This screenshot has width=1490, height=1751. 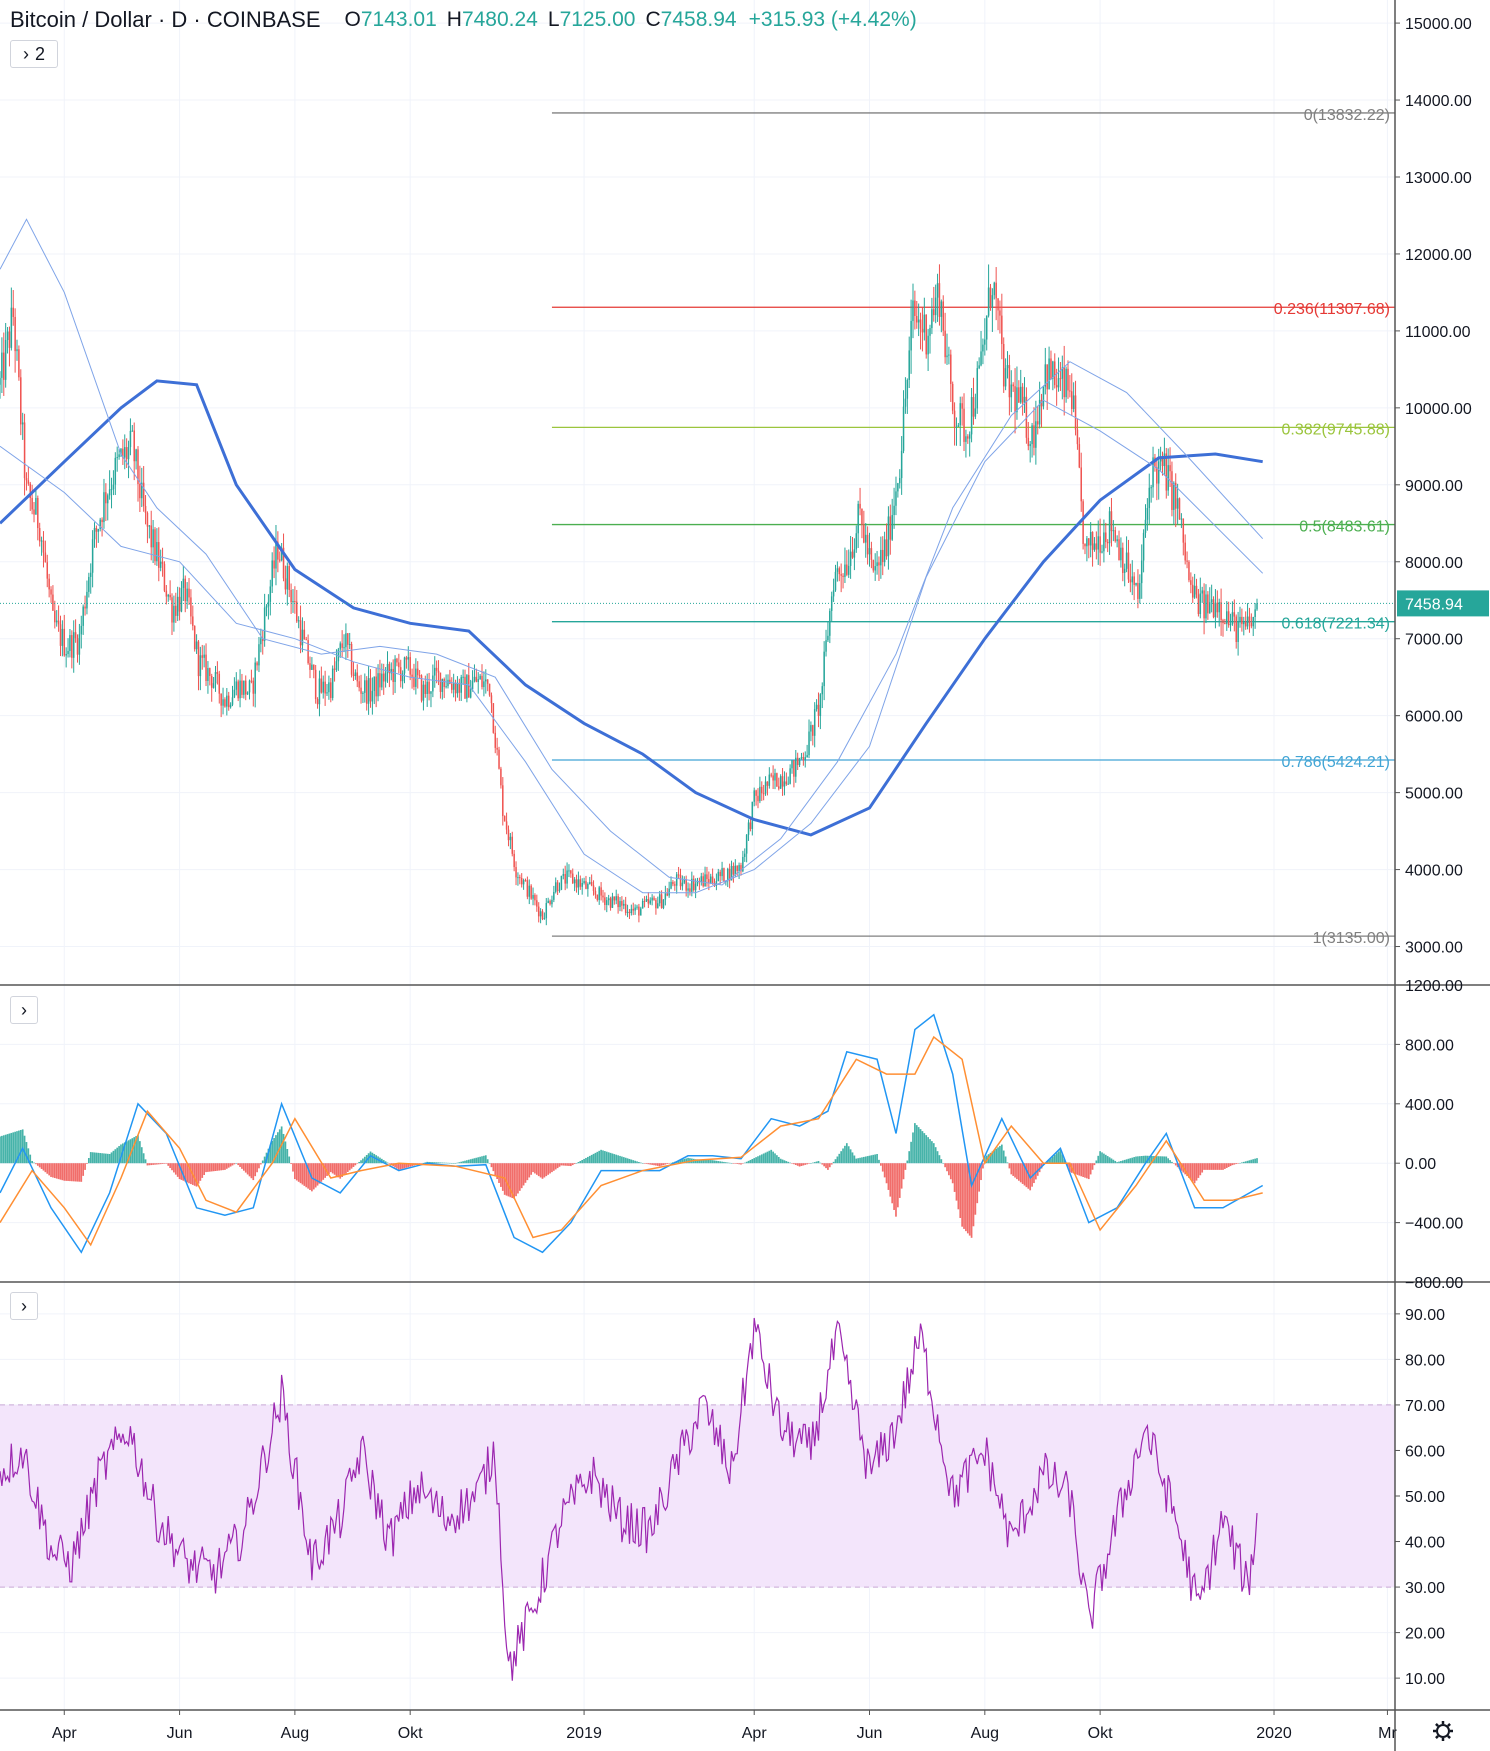 I want to click on indicators-collapse-button: › 2, so click(x=34, y=54).